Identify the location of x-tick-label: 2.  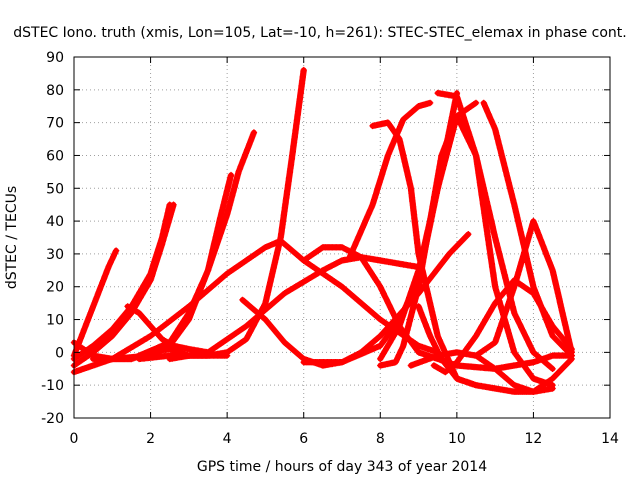
(150, 439).